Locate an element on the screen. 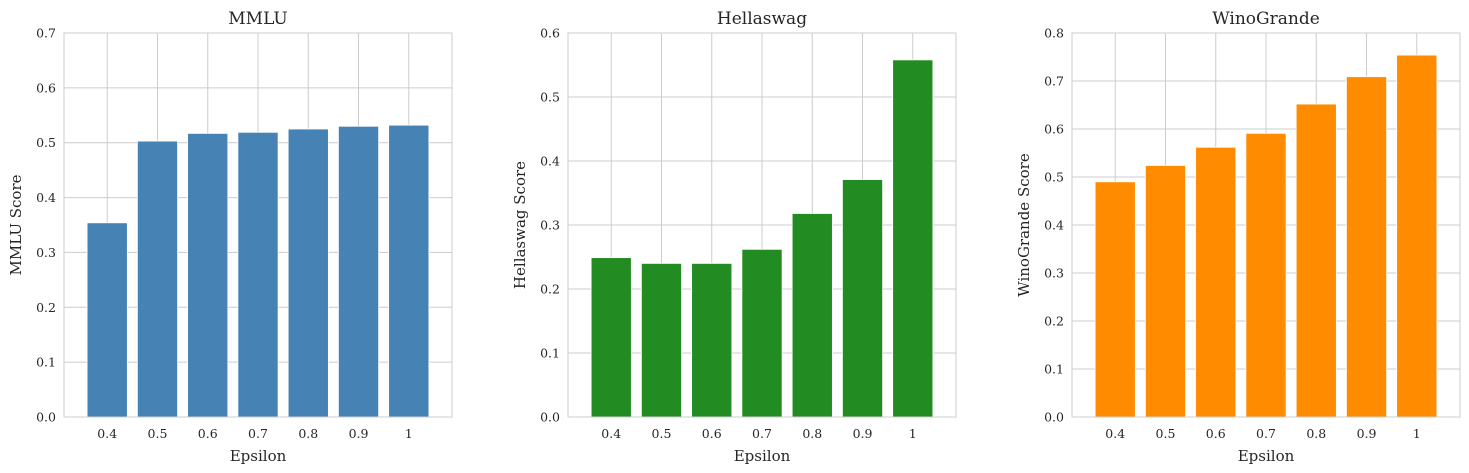  y-axis-label: Hellaswag Score is located at coordinates (520, 225).